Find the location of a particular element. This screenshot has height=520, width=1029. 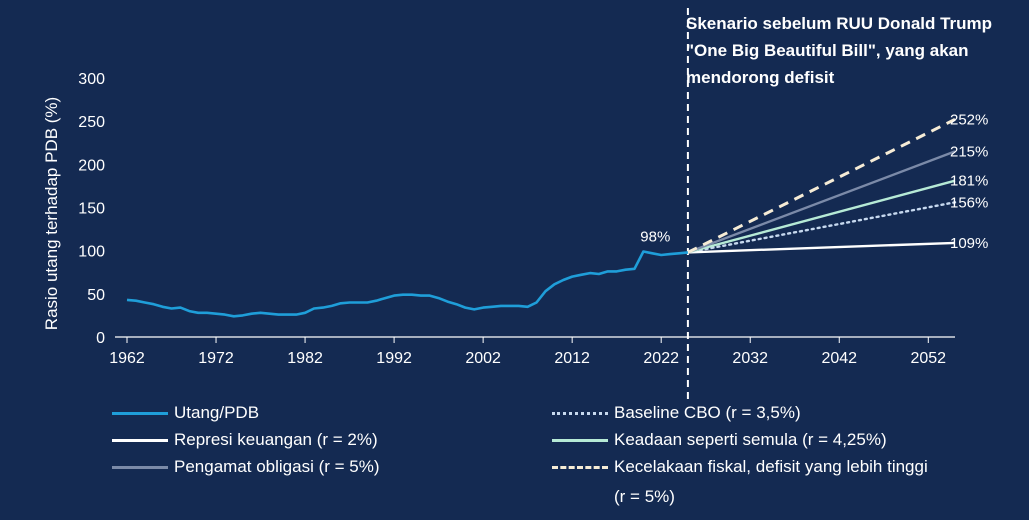

end-value-label: 215% is located at coordinates (969, 151).